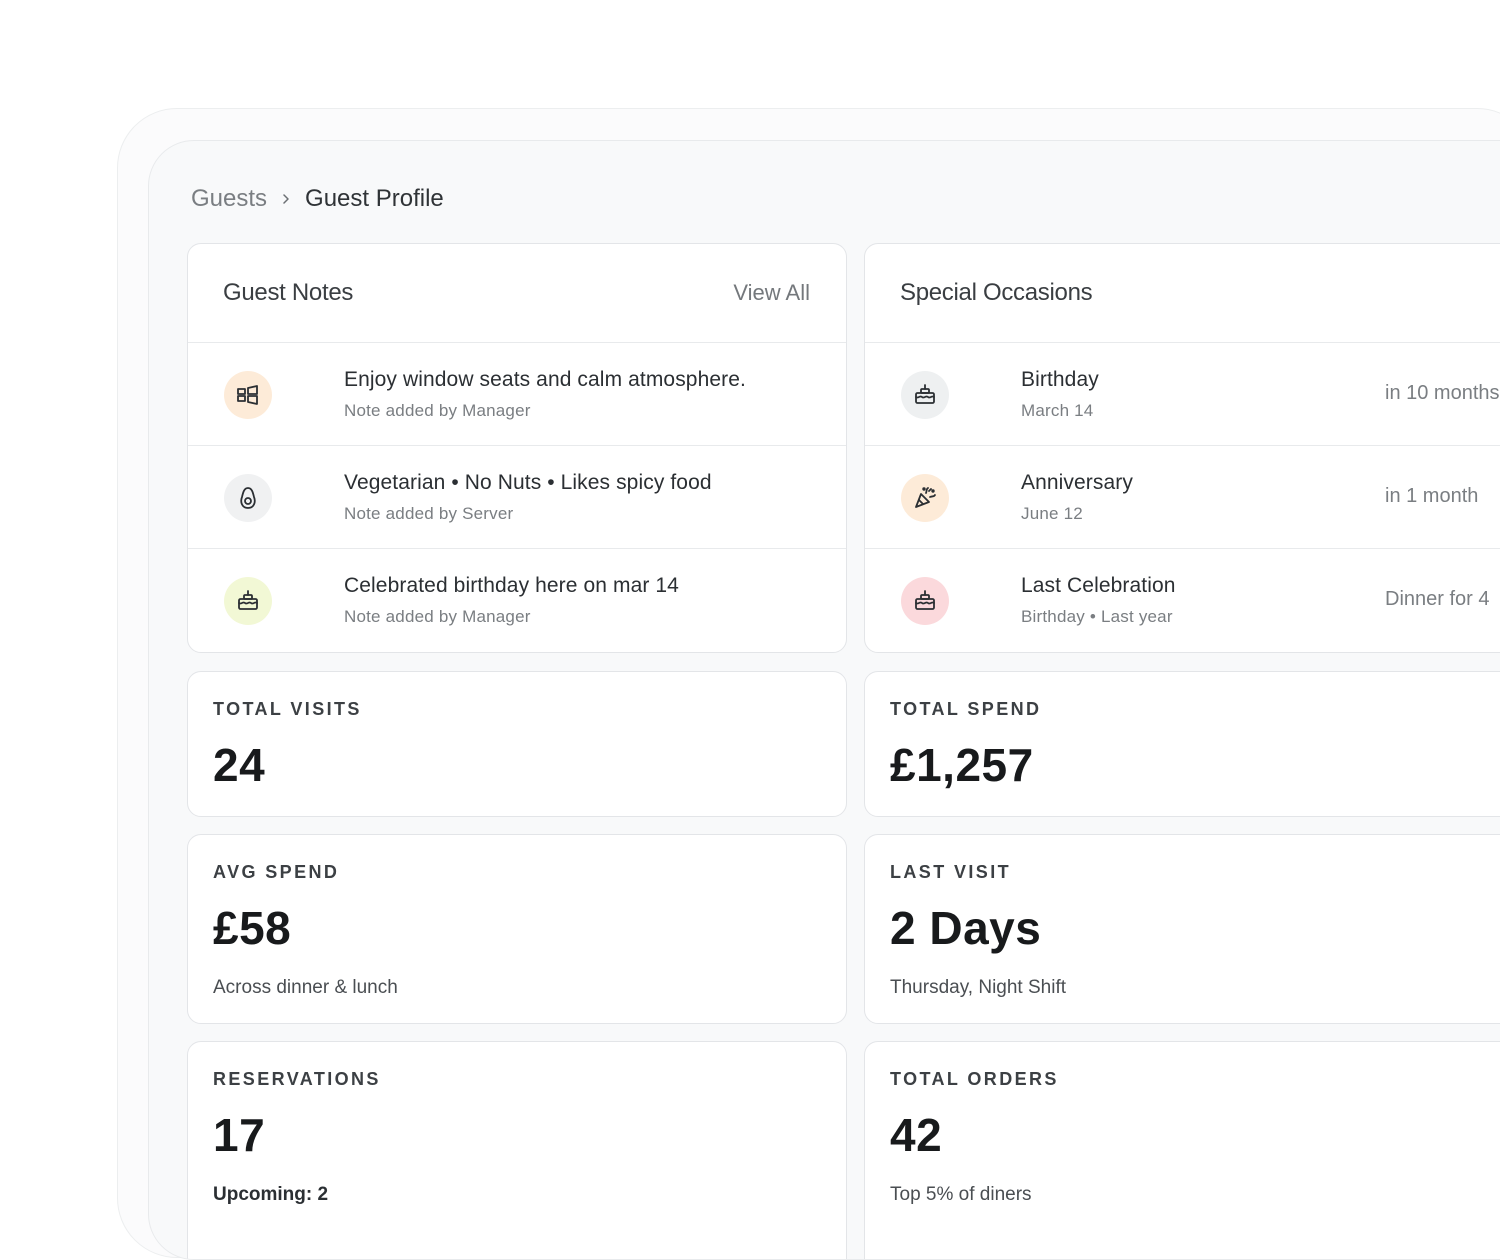 The width and height of the screenshot is (1500, 1260). Describe the element at coordinates (978, 987) in the screenshot. I see `stat-subtext: Thursday, Night Shift` at that location.